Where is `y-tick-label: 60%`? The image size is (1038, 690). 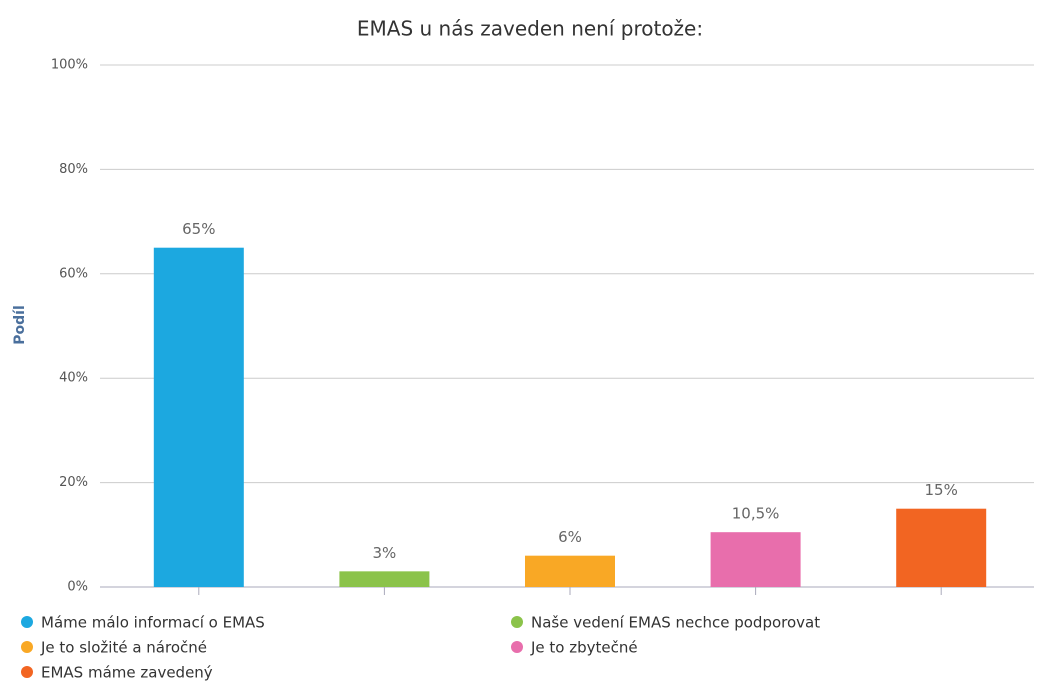 y-tick-label: 60% is located at coordinates (73, 273).